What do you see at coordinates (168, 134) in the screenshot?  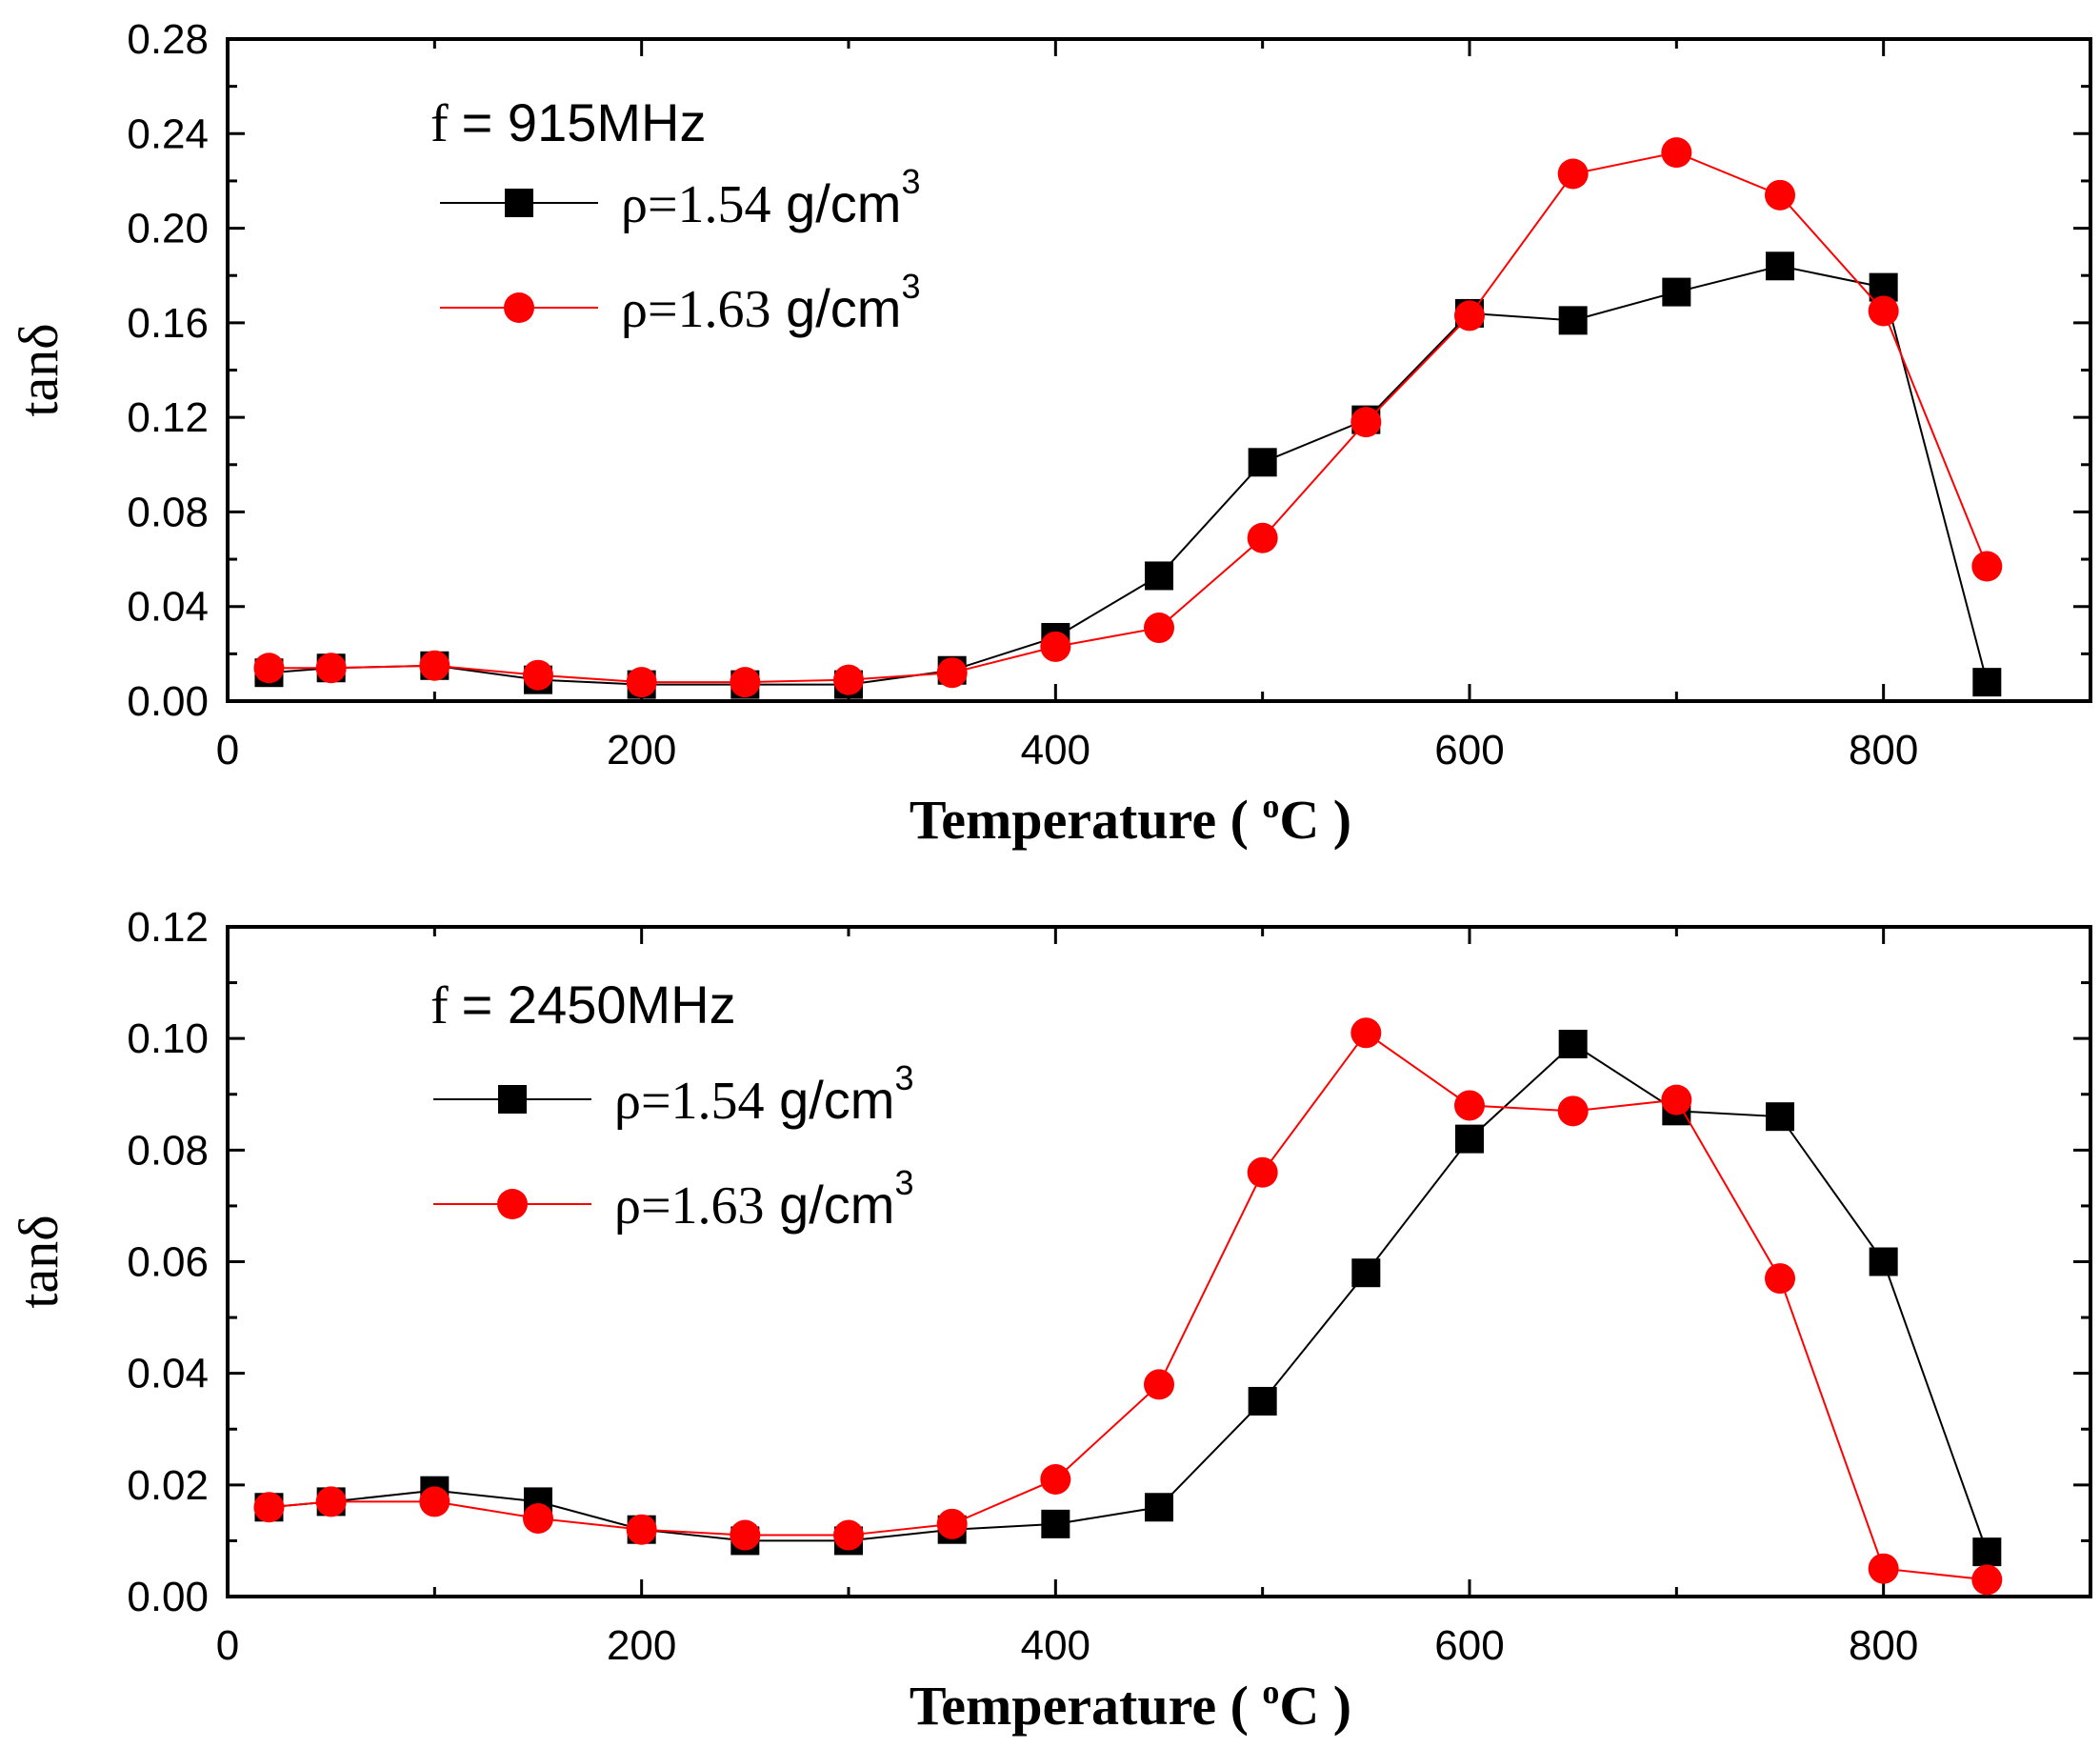 I see `y-tick-label: 0.24` at bounding box center [168, 134].